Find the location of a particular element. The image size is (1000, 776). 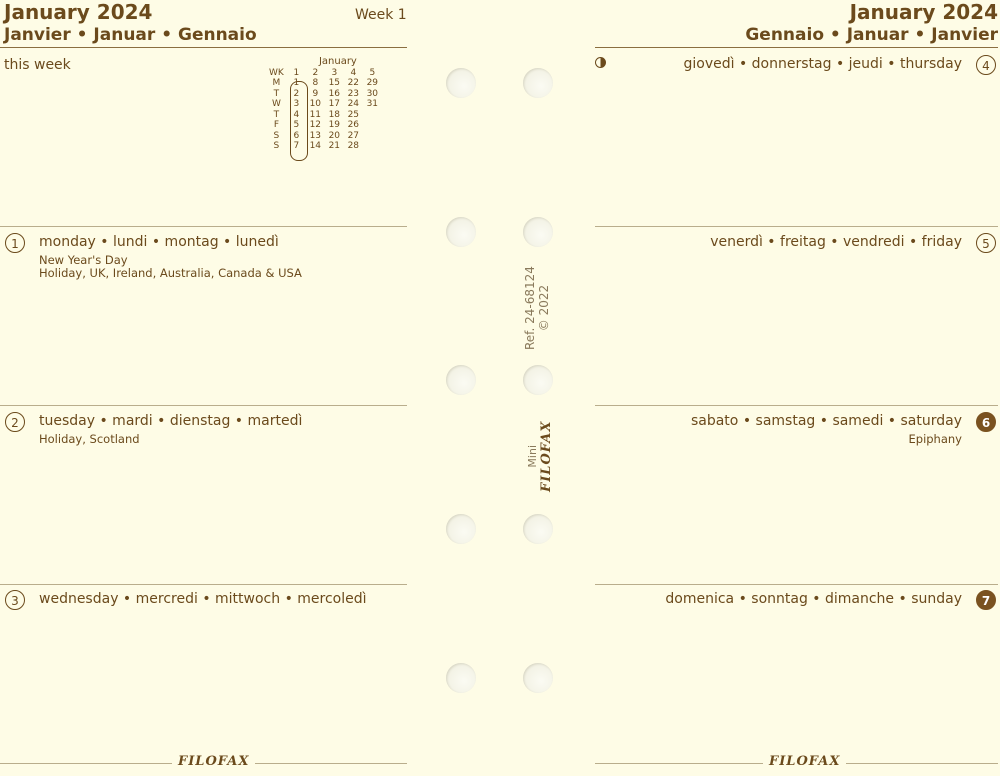

day-label: domenica • sonntag • dimanche • sunday is located at coordinates (813, 599).